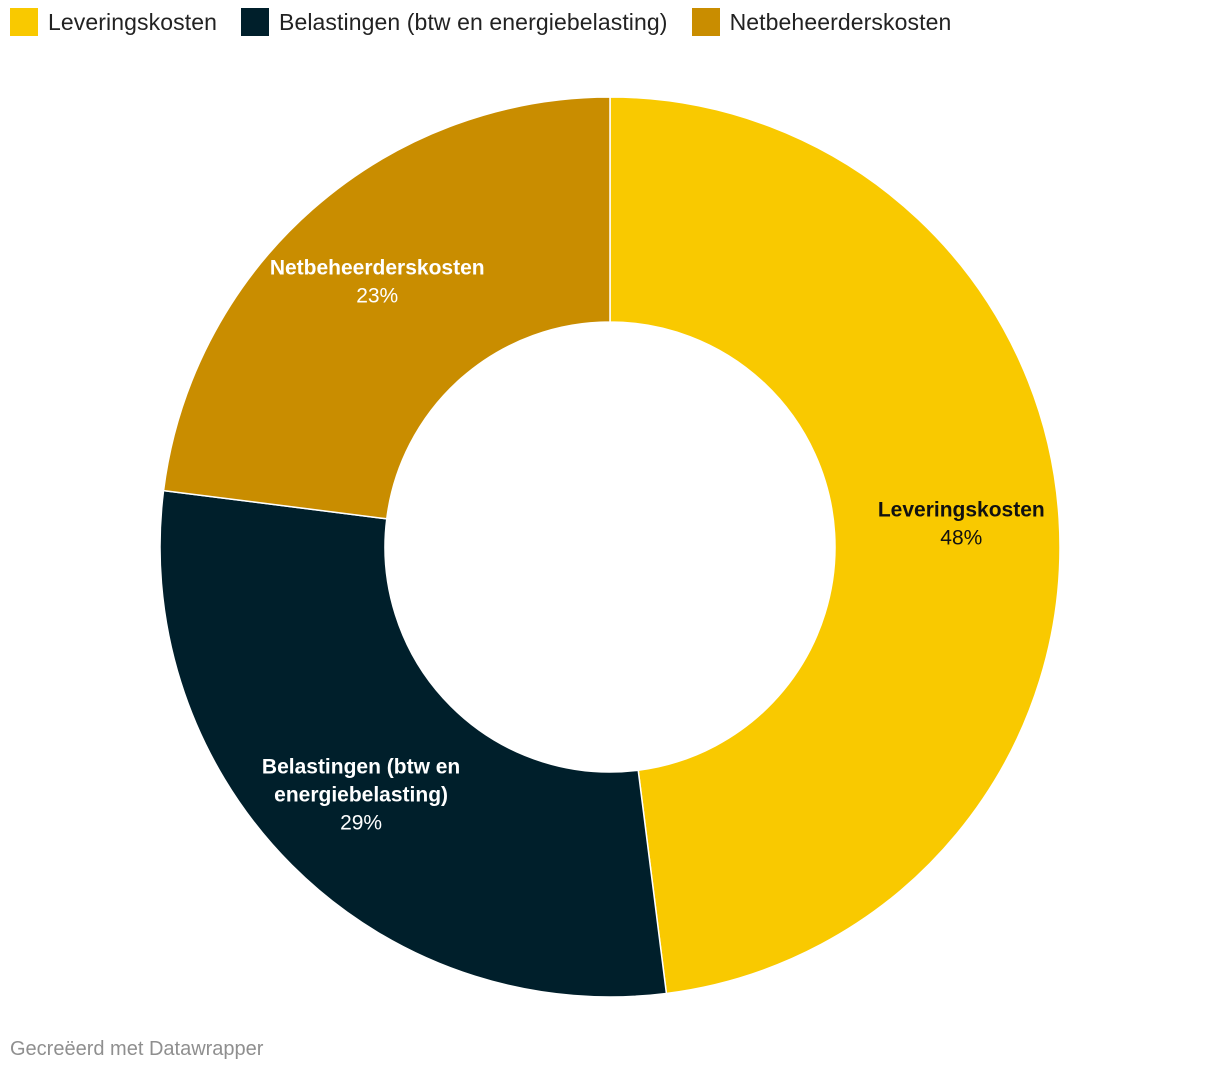 This screenshot has height=1074, width=1220. I want to click on slice-label-netbeheerderskosten: Netbeheerderskosten 23%, so click(377, 282).